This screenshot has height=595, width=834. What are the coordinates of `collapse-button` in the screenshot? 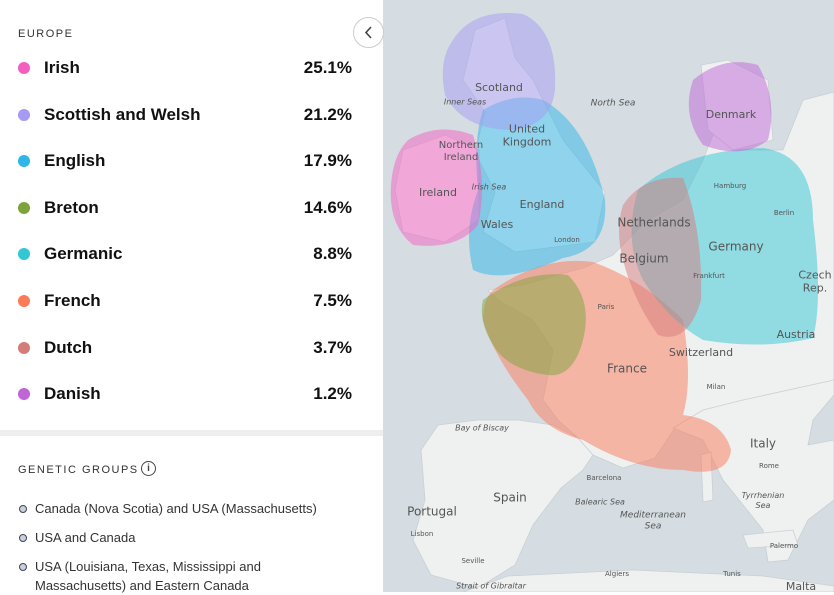 It's located at (368, 32).